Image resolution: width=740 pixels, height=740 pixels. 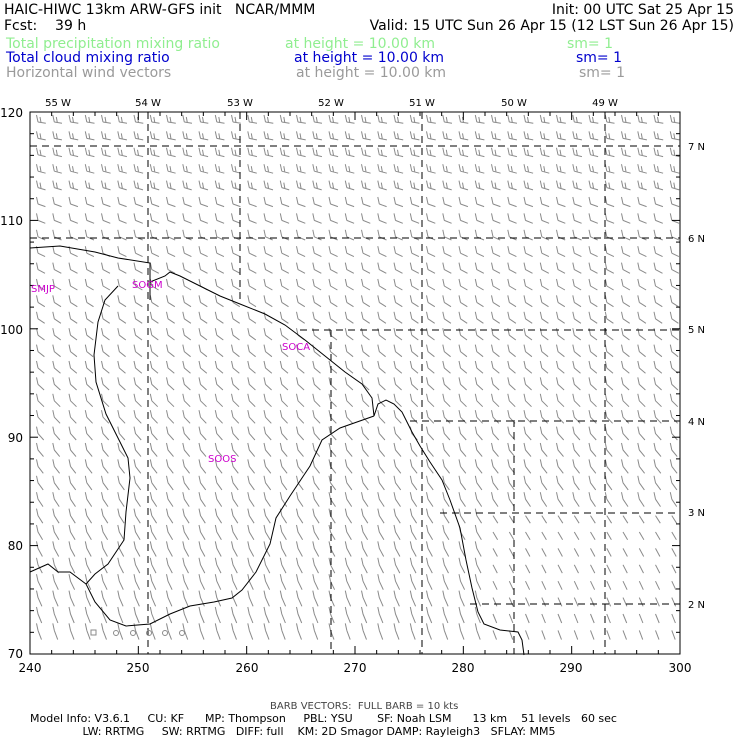 I want to click on latitude-labels: 7 N 6 N 5 N 4 N 3 N 2 N, so click(x=696, y=376).